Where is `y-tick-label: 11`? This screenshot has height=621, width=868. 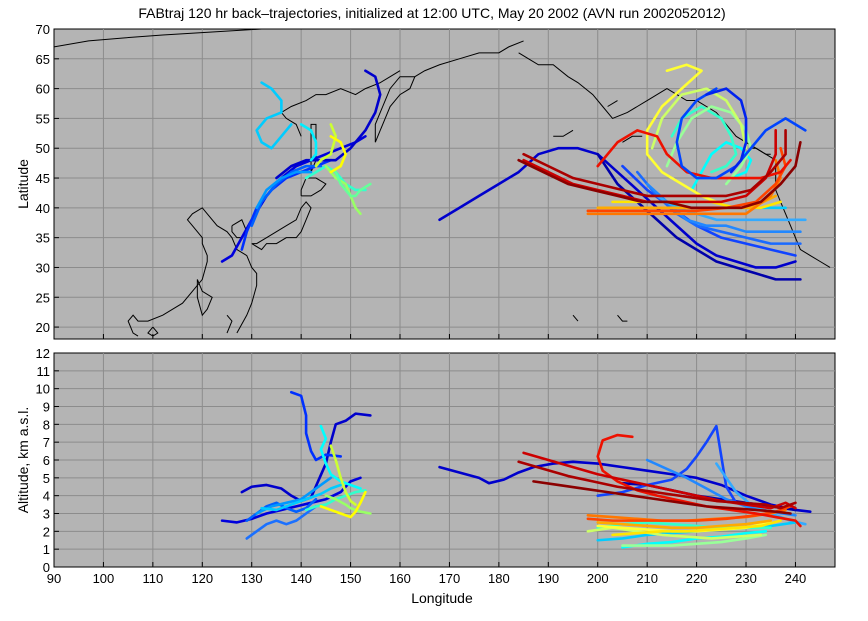 y-tick-label: 11 is located at coordinates (44, 371).